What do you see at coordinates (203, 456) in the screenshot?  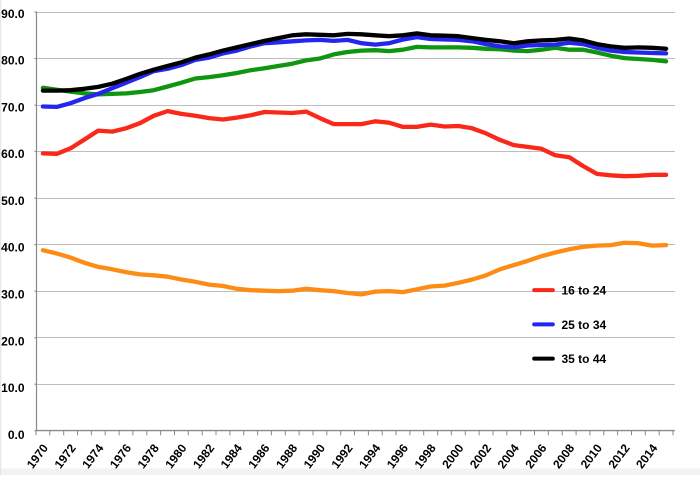 I see `svg-text: 1982` at bounding box center [203, 456].